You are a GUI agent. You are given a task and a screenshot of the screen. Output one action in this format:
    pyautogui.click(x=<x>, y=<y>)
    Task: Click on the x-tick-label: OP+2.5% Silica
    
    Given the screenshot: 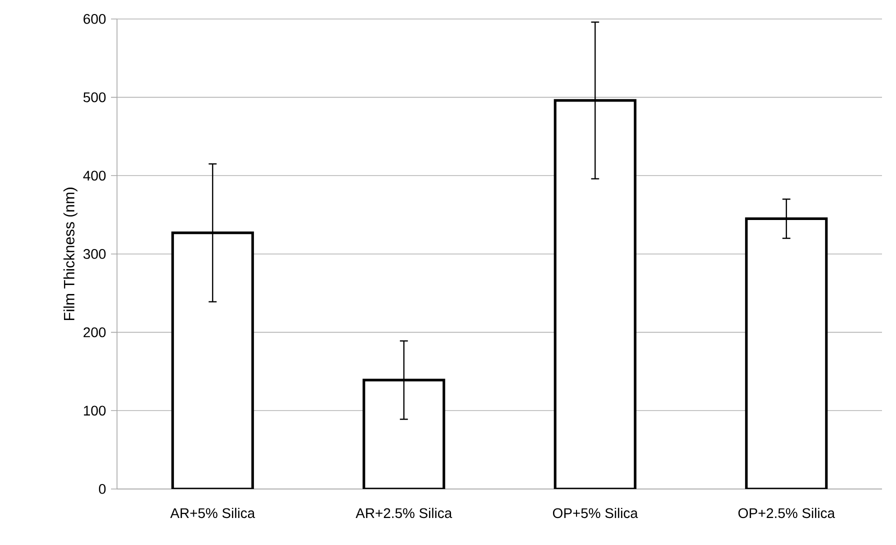 What is the action you would take?
    pyautogui.click(x=787, y=513)
    